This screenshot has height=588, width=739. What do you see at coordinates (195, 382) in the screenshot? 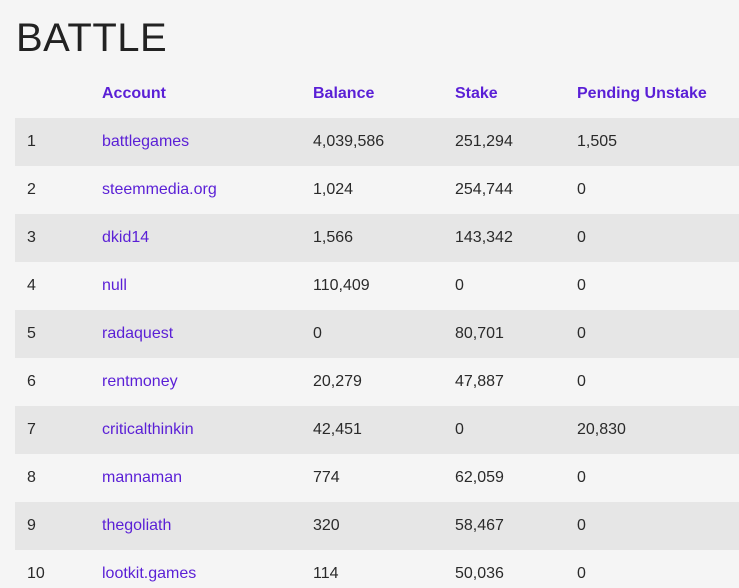
I see `account-cell: rentmoney` at bounding box center [195, 382].